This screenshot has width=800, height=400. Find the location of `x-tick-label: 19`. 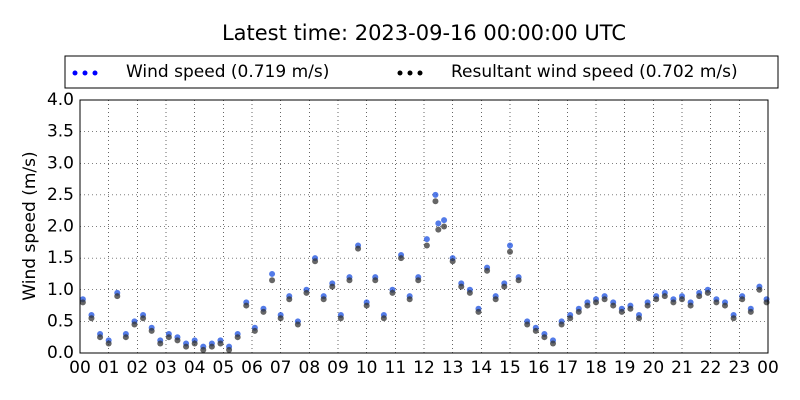

x-tick-label: 19 is located at coordinates (625, 368).